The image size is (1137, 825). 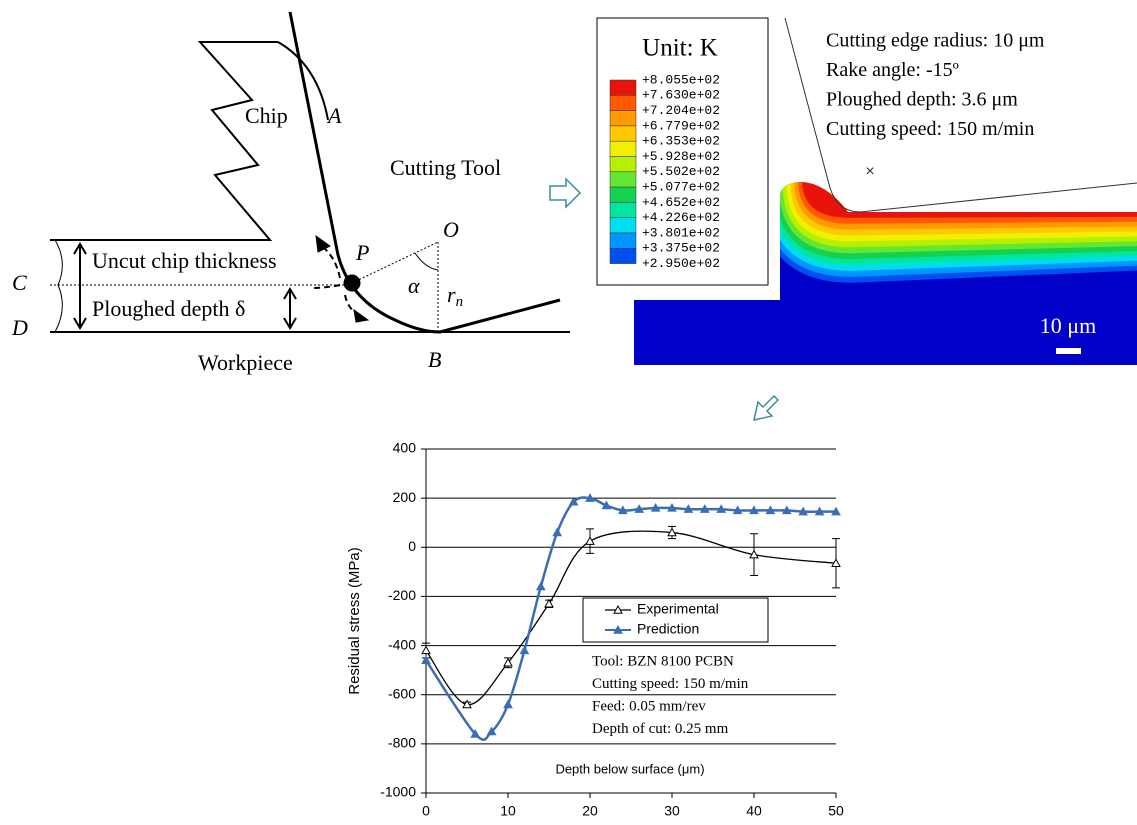 What do you see at coordinates (948, 232) in the screenshot?
I see `bands` at bounding box center [948, 232].